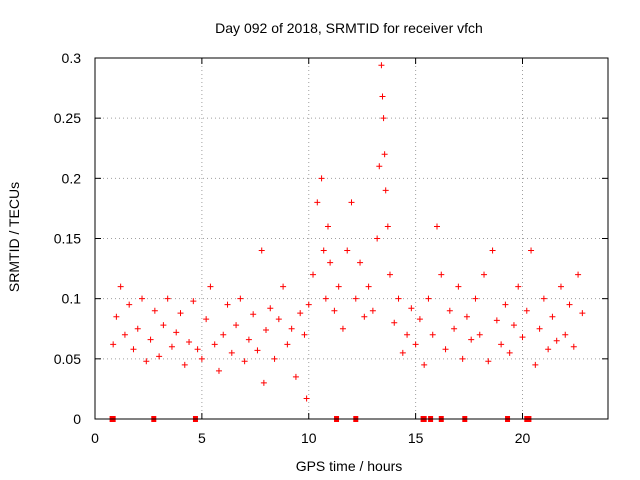  I want to click on y-tick-label: 0.05, so click(67, 359).